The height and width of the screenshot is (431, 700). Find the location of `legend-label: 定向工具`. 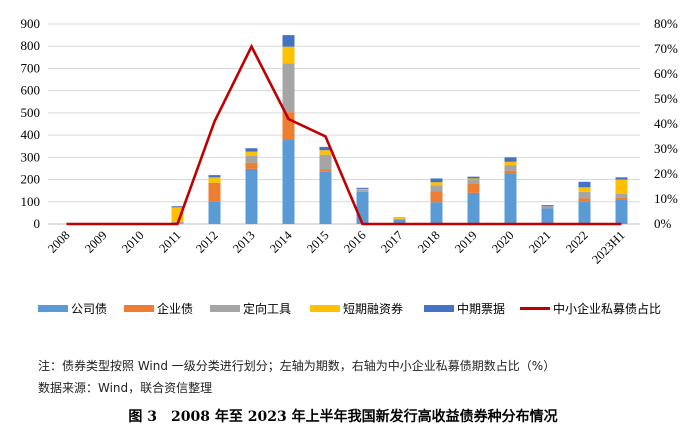

legend-label: 定向工具 is located at coordinates (267, 308).